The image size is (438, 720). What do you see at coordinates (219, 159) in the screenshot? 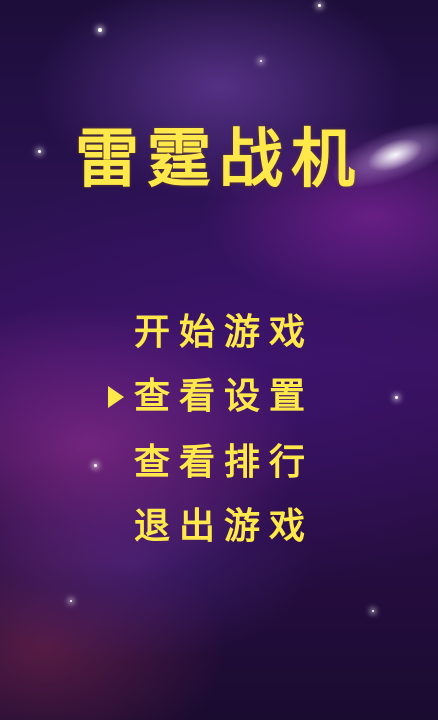
I see `game-title: 雷霆战机` at bounding box center [219, 159].